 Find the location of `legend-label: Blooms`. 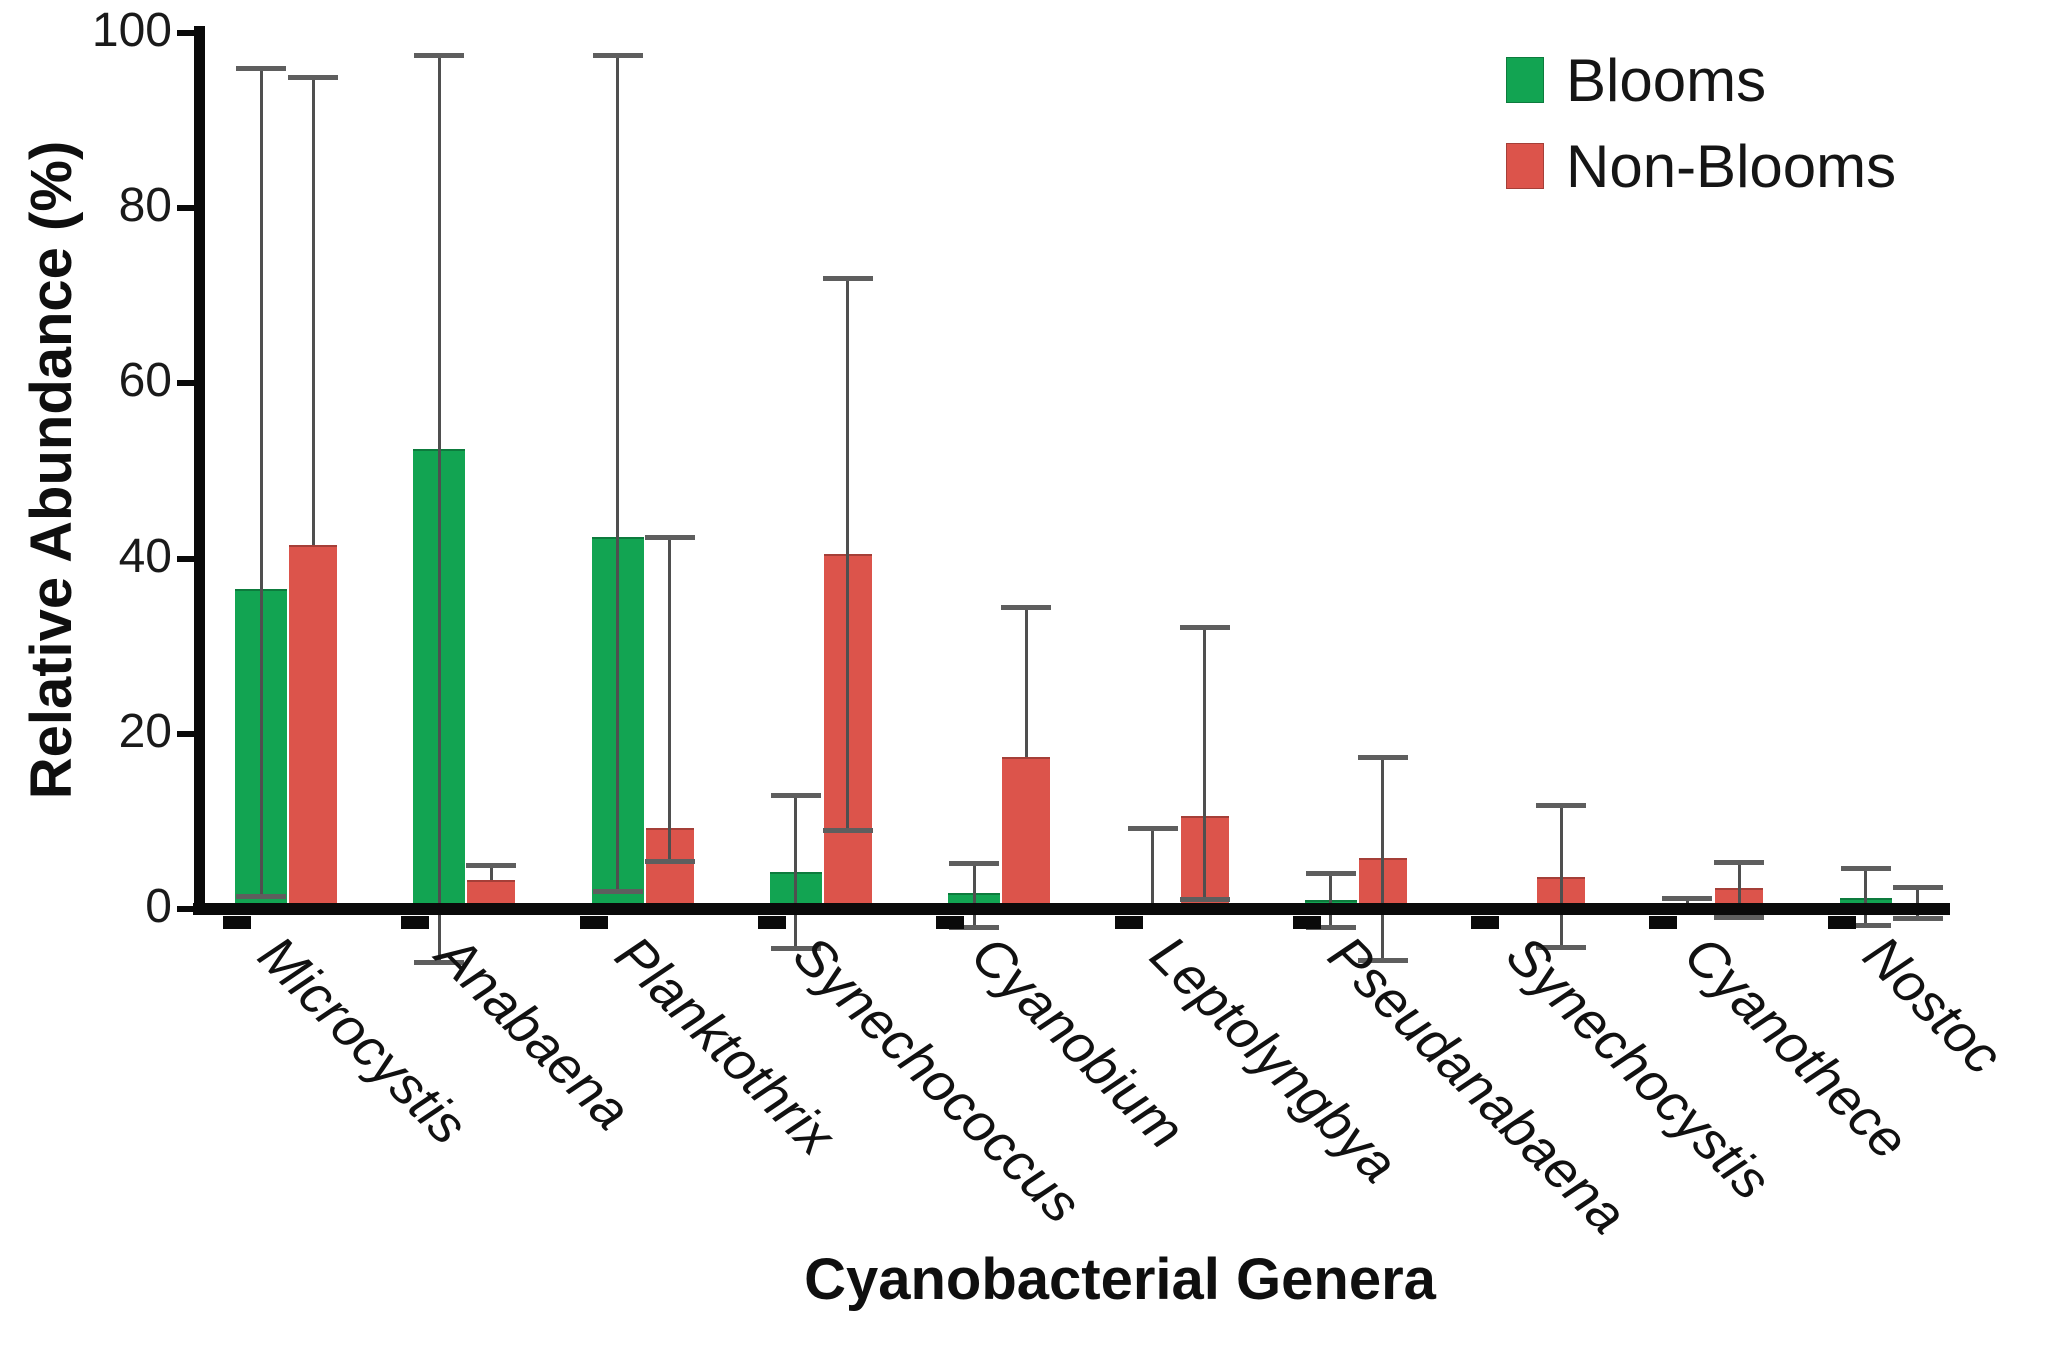

legend-label: Blooms is located at coordinates (1666, 80).